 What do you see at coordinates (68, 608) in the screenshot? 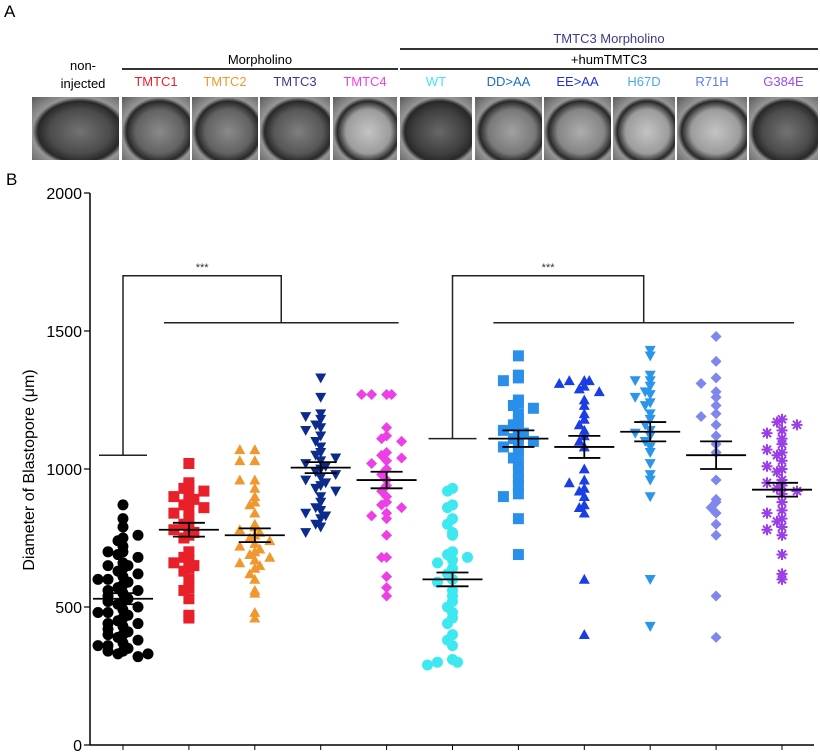
I see `y-tick-label: 500` at bounding box center [68, 608].